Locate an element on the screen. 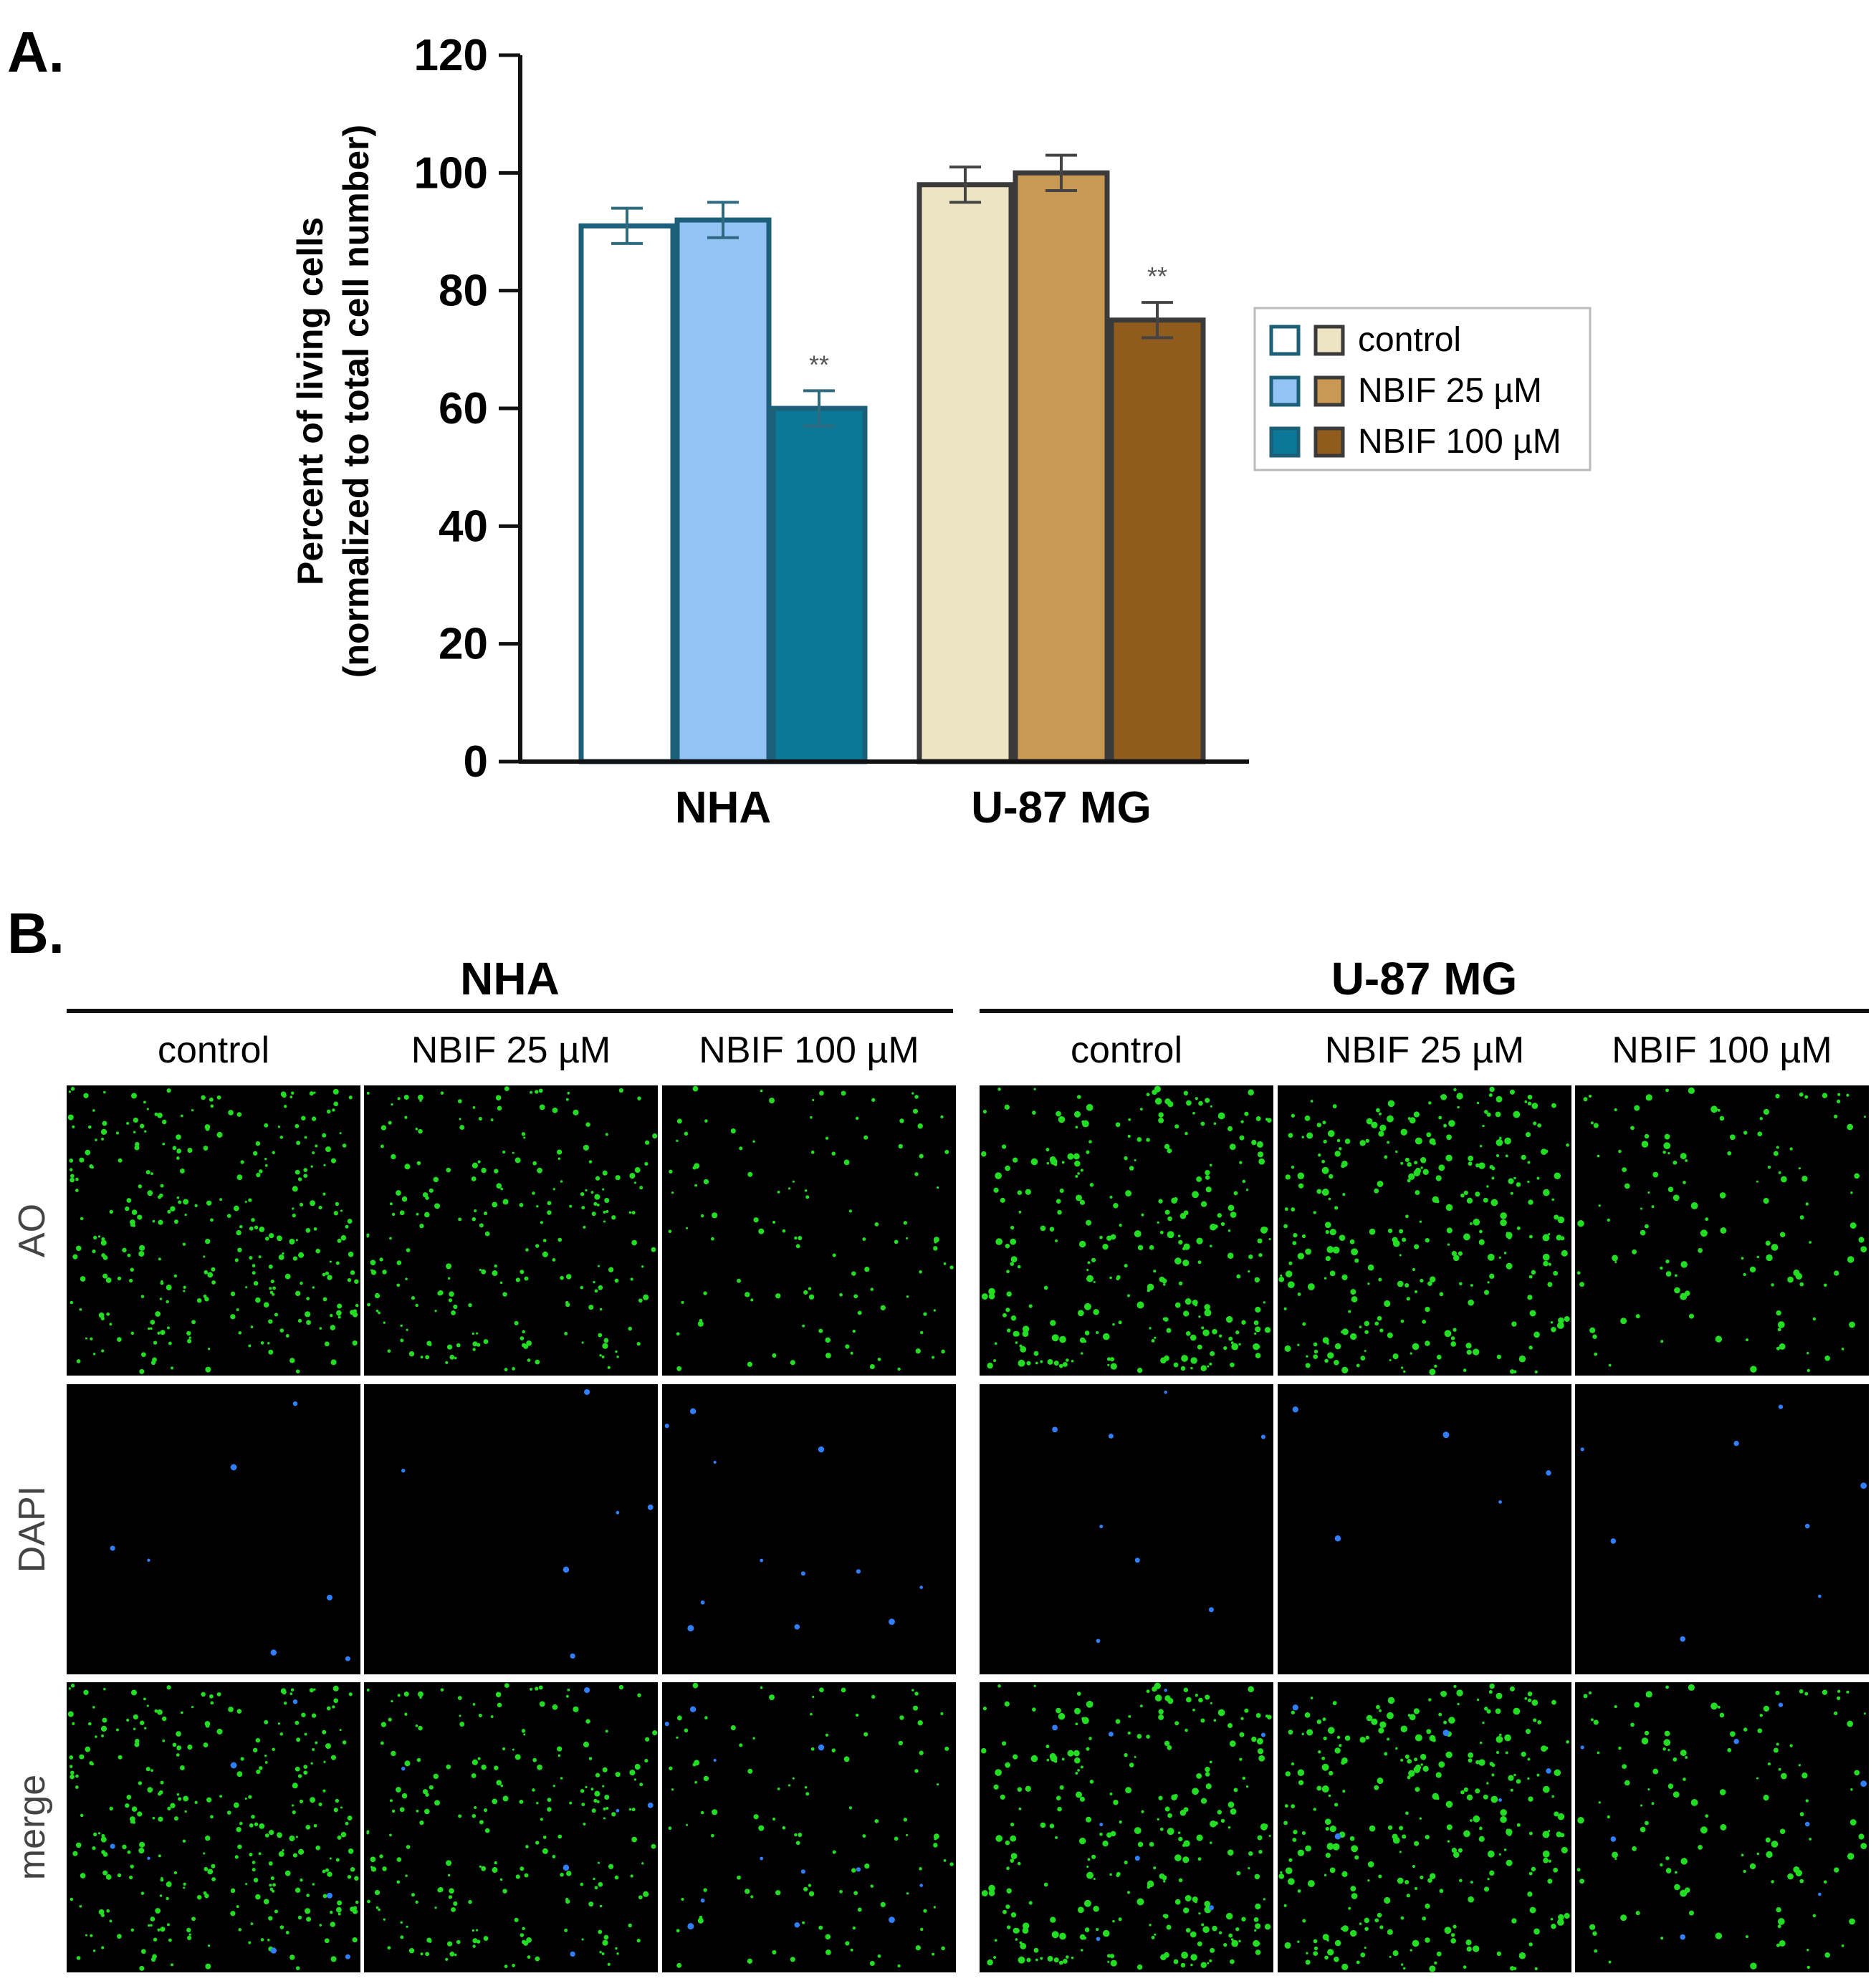  y-axis-title-line1: Percent of living cells is located at coordinates (310, 401).